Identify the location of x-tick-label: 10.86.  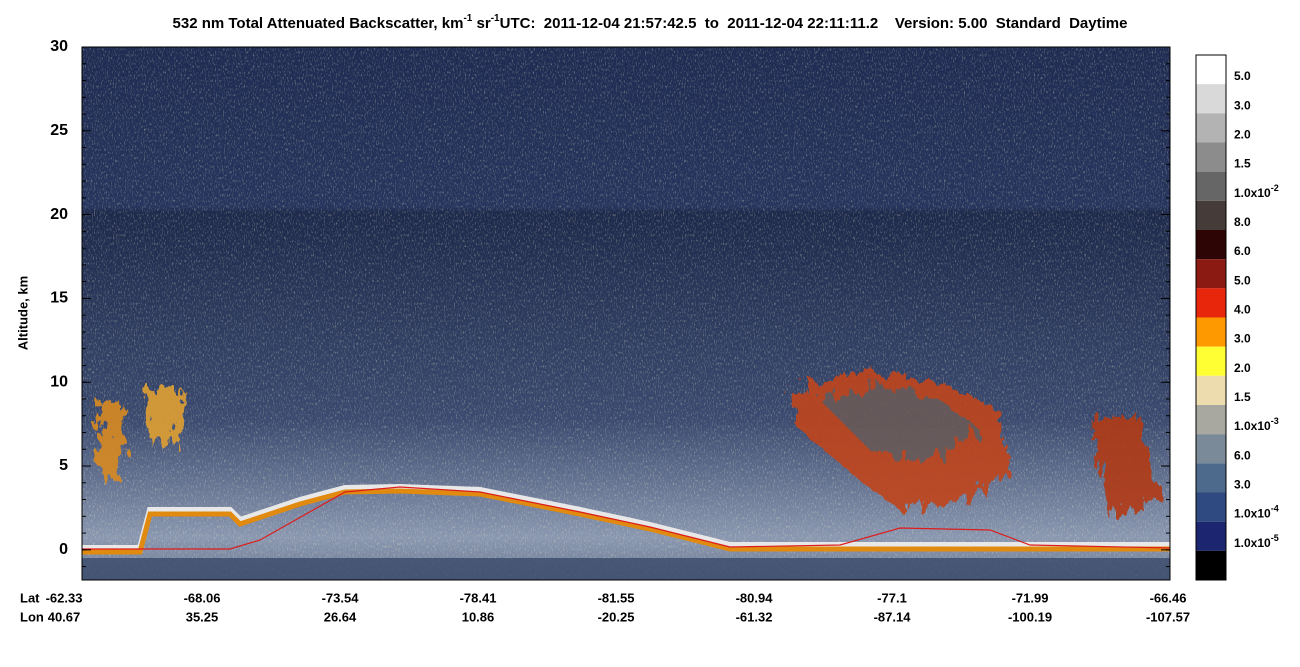
(478, 616).